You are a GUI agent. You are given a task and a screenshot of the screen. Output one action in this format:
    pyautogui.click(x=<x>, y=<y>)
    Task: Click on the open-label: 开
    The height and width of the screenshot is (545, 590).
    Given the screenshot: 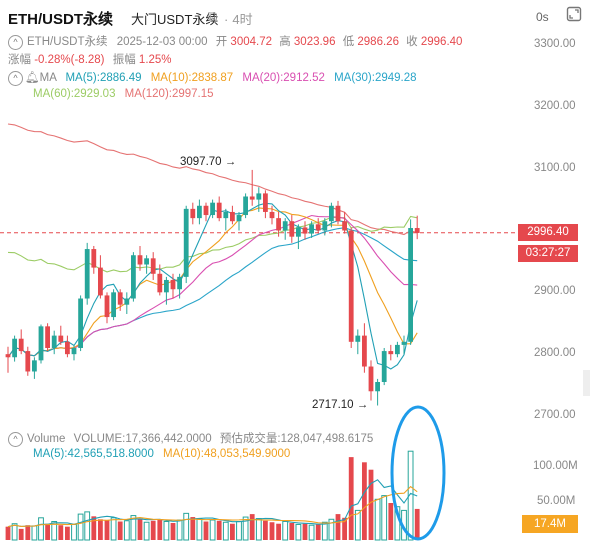 What is the action you would take?
    pyautogui.click(x=221, y=42)
    